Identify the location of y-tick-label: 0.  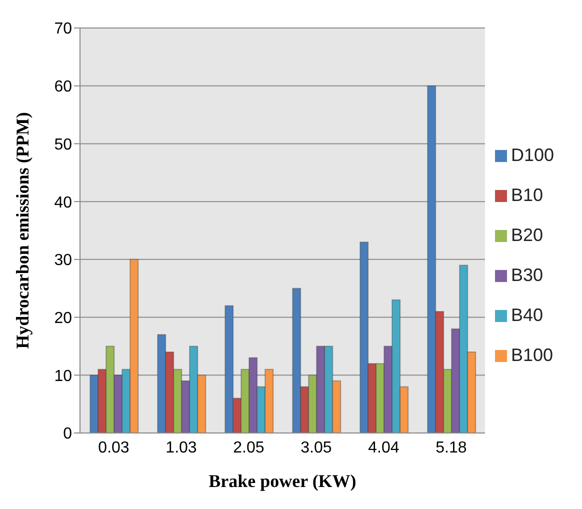
(67, 434).